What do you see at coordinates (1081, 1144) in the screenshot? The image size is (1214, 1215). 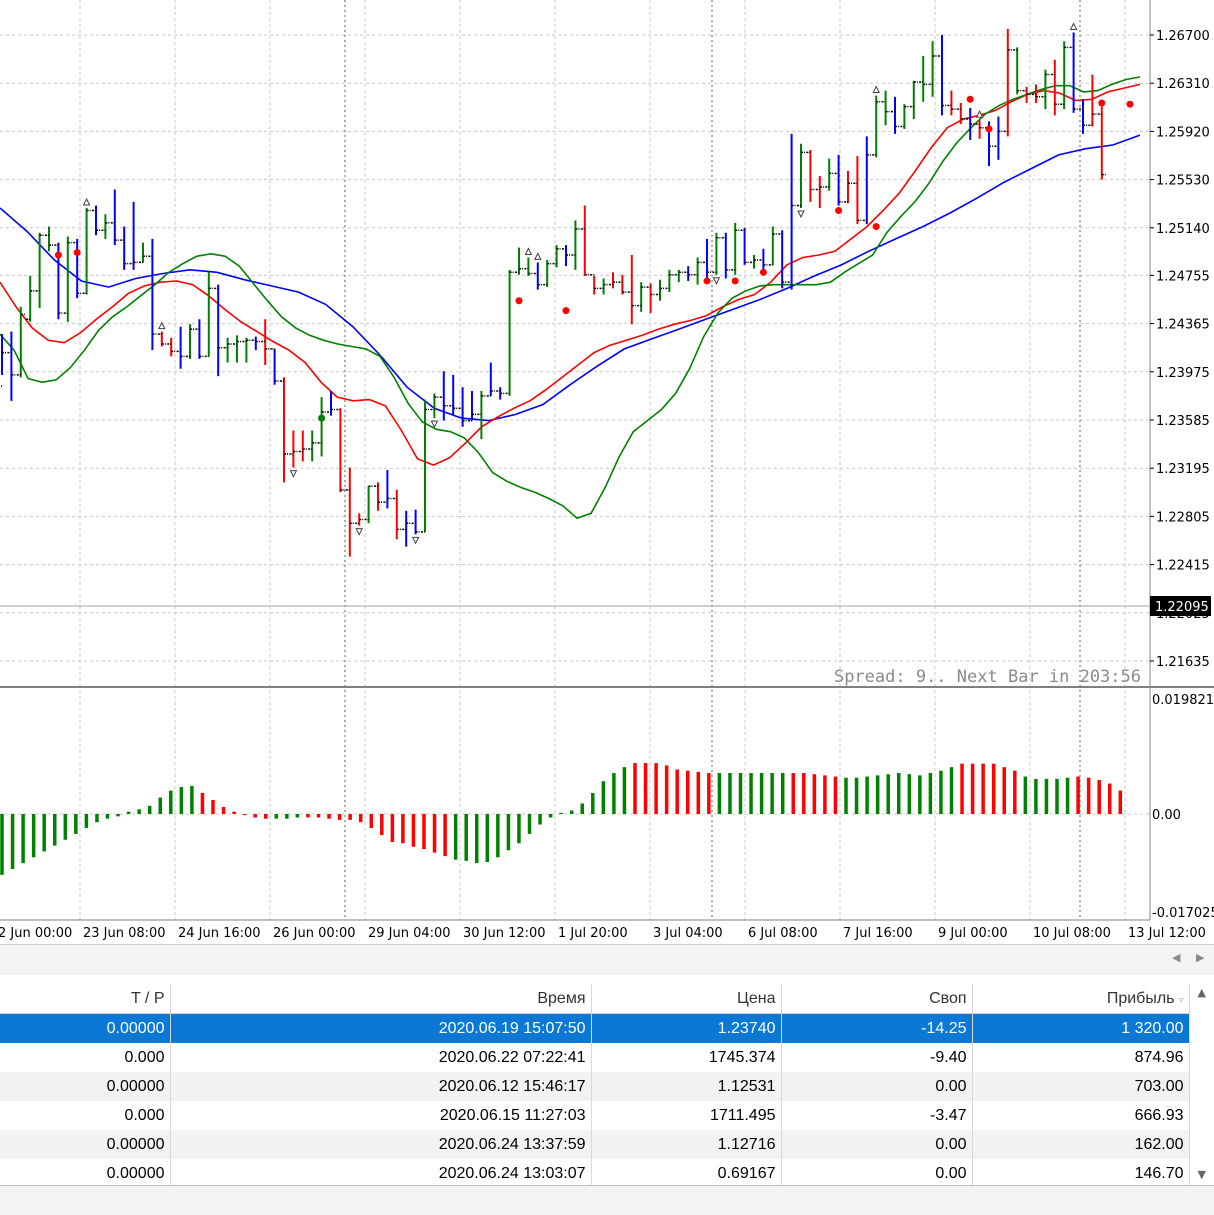 I see `cell-profit: 162.00` at bounding box center [1081, 1144].